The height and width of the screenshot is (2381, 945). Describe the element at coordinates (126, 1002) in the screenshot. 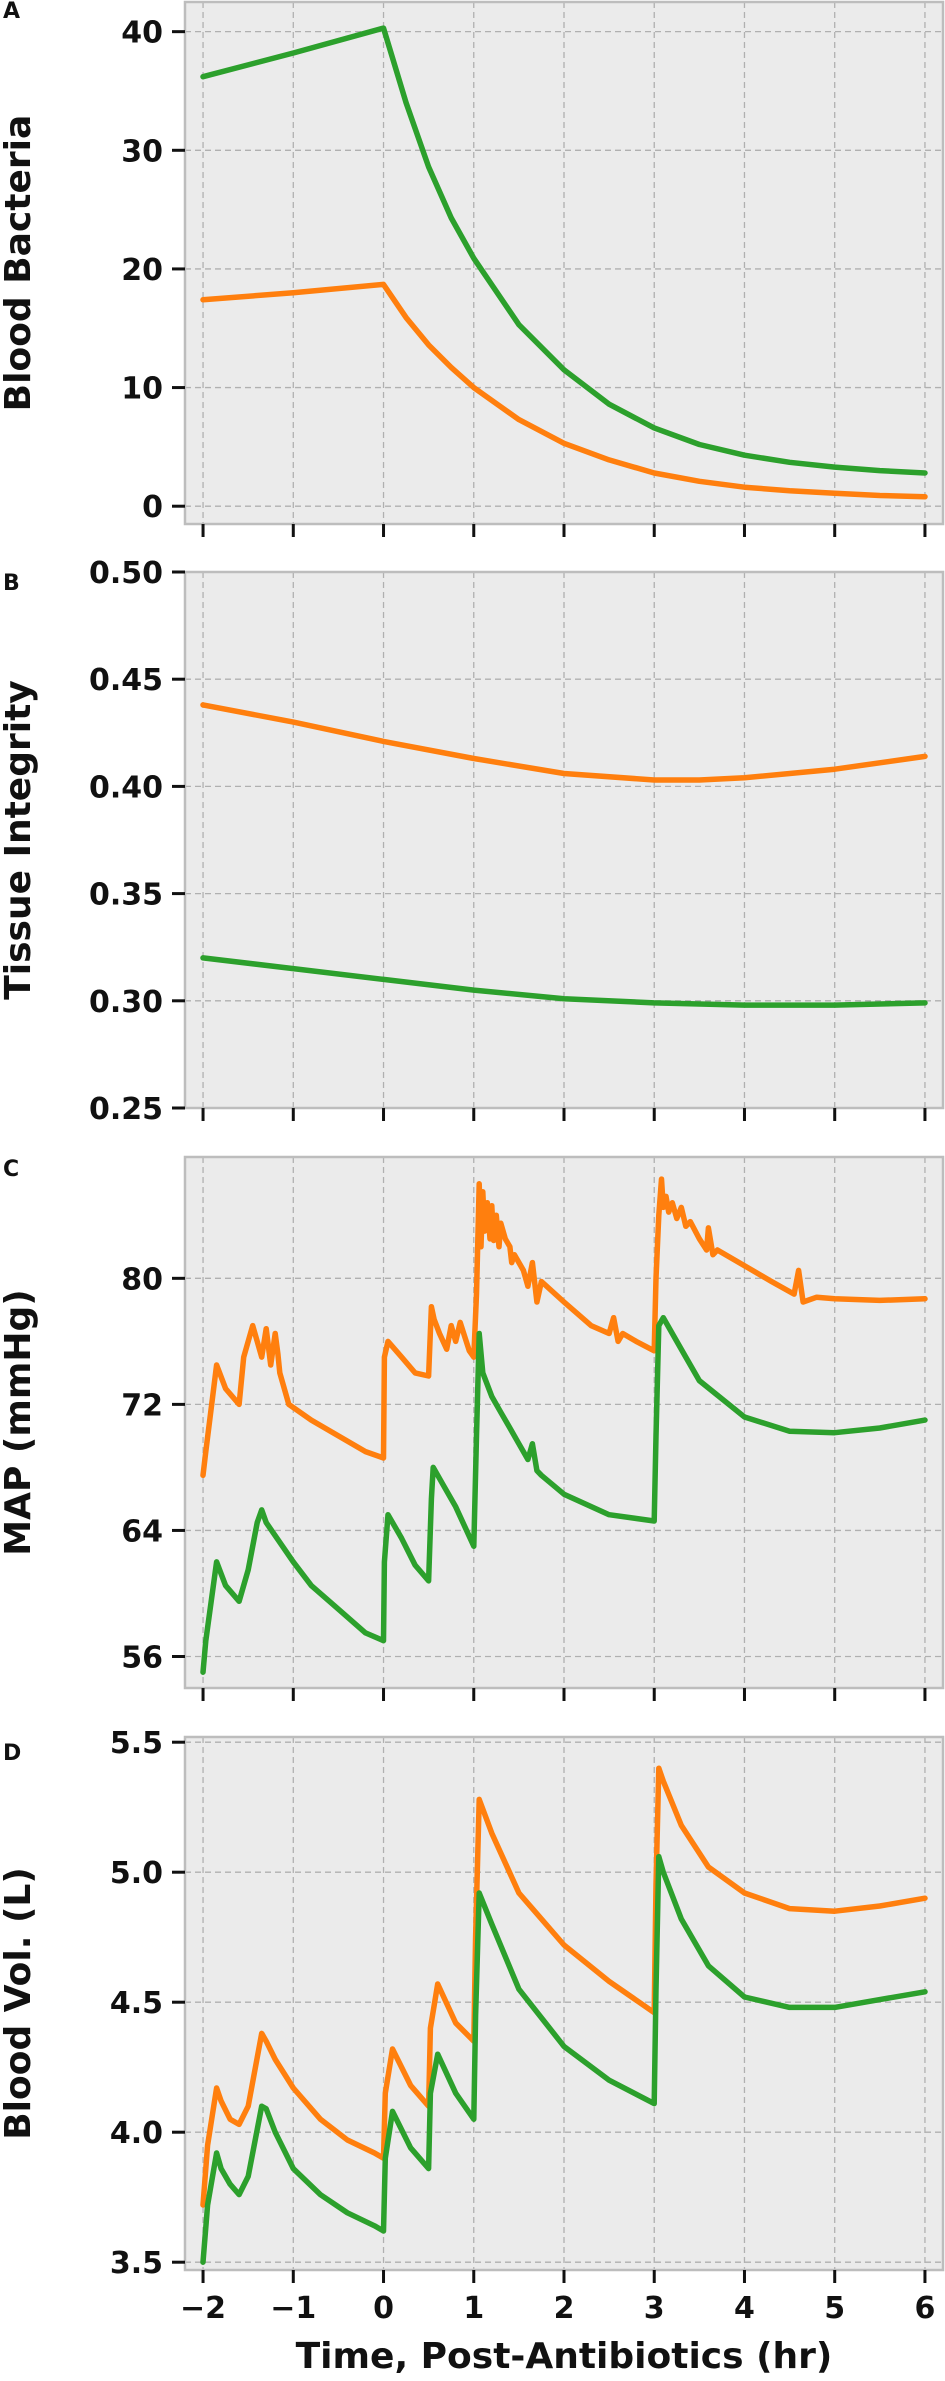

I see `y-tick-label: 0.30` at that location.